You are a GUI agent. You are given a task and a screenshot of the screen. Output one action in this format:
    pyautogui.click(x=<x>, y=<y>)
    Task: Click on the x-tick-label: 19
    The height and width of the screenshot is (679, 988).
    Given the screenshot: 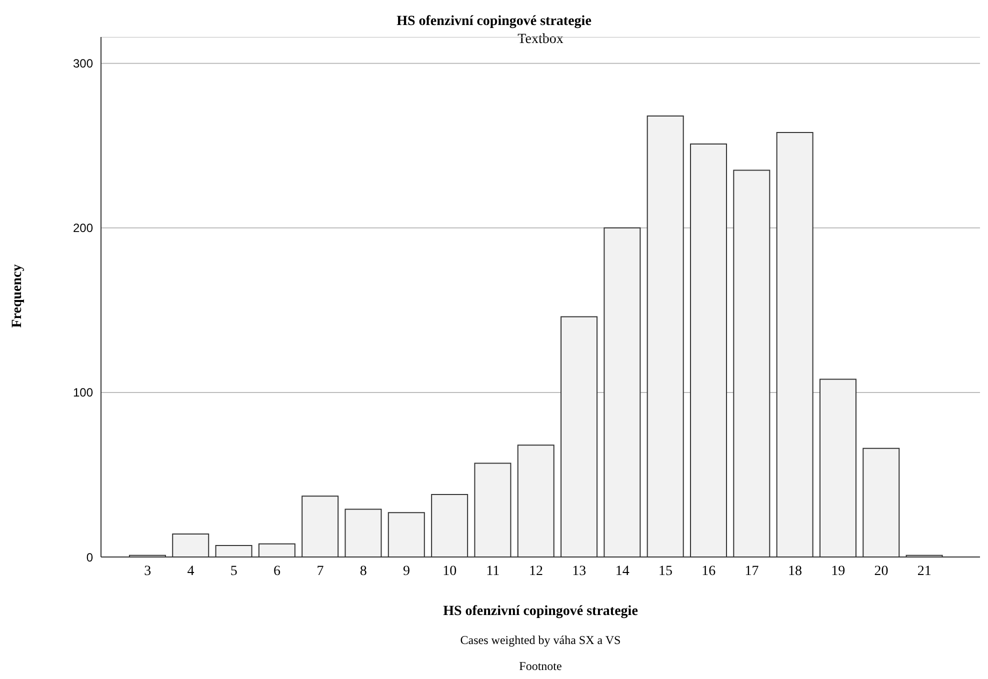 What is the action you would take?
    pyautogui.click(x=838, y=571)
    